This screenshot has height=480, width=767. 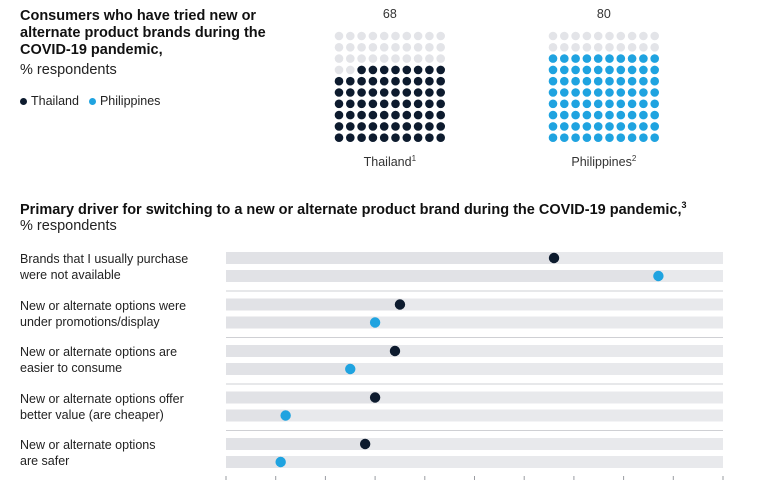 What do you see at coordinates (390, 14) in the screenshot?
I see `waffle-value-thailand: 68` at bounding box center [390, 14].